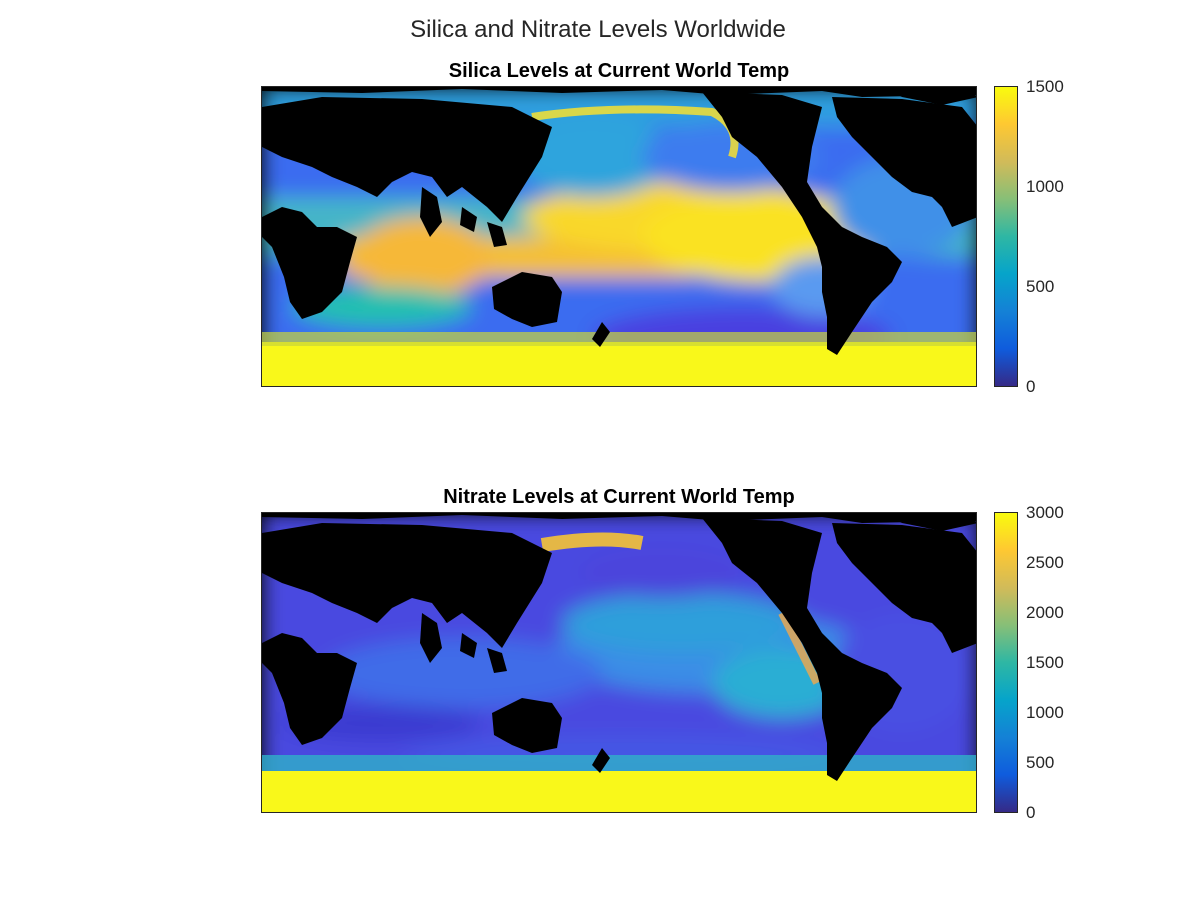 The width and height of the screenshot is (1196, 914). Describe the element at coordinates (619, 71) in the screenshot. I see `silica-panel-title: Silica Levels at Current World Temp` at that location.